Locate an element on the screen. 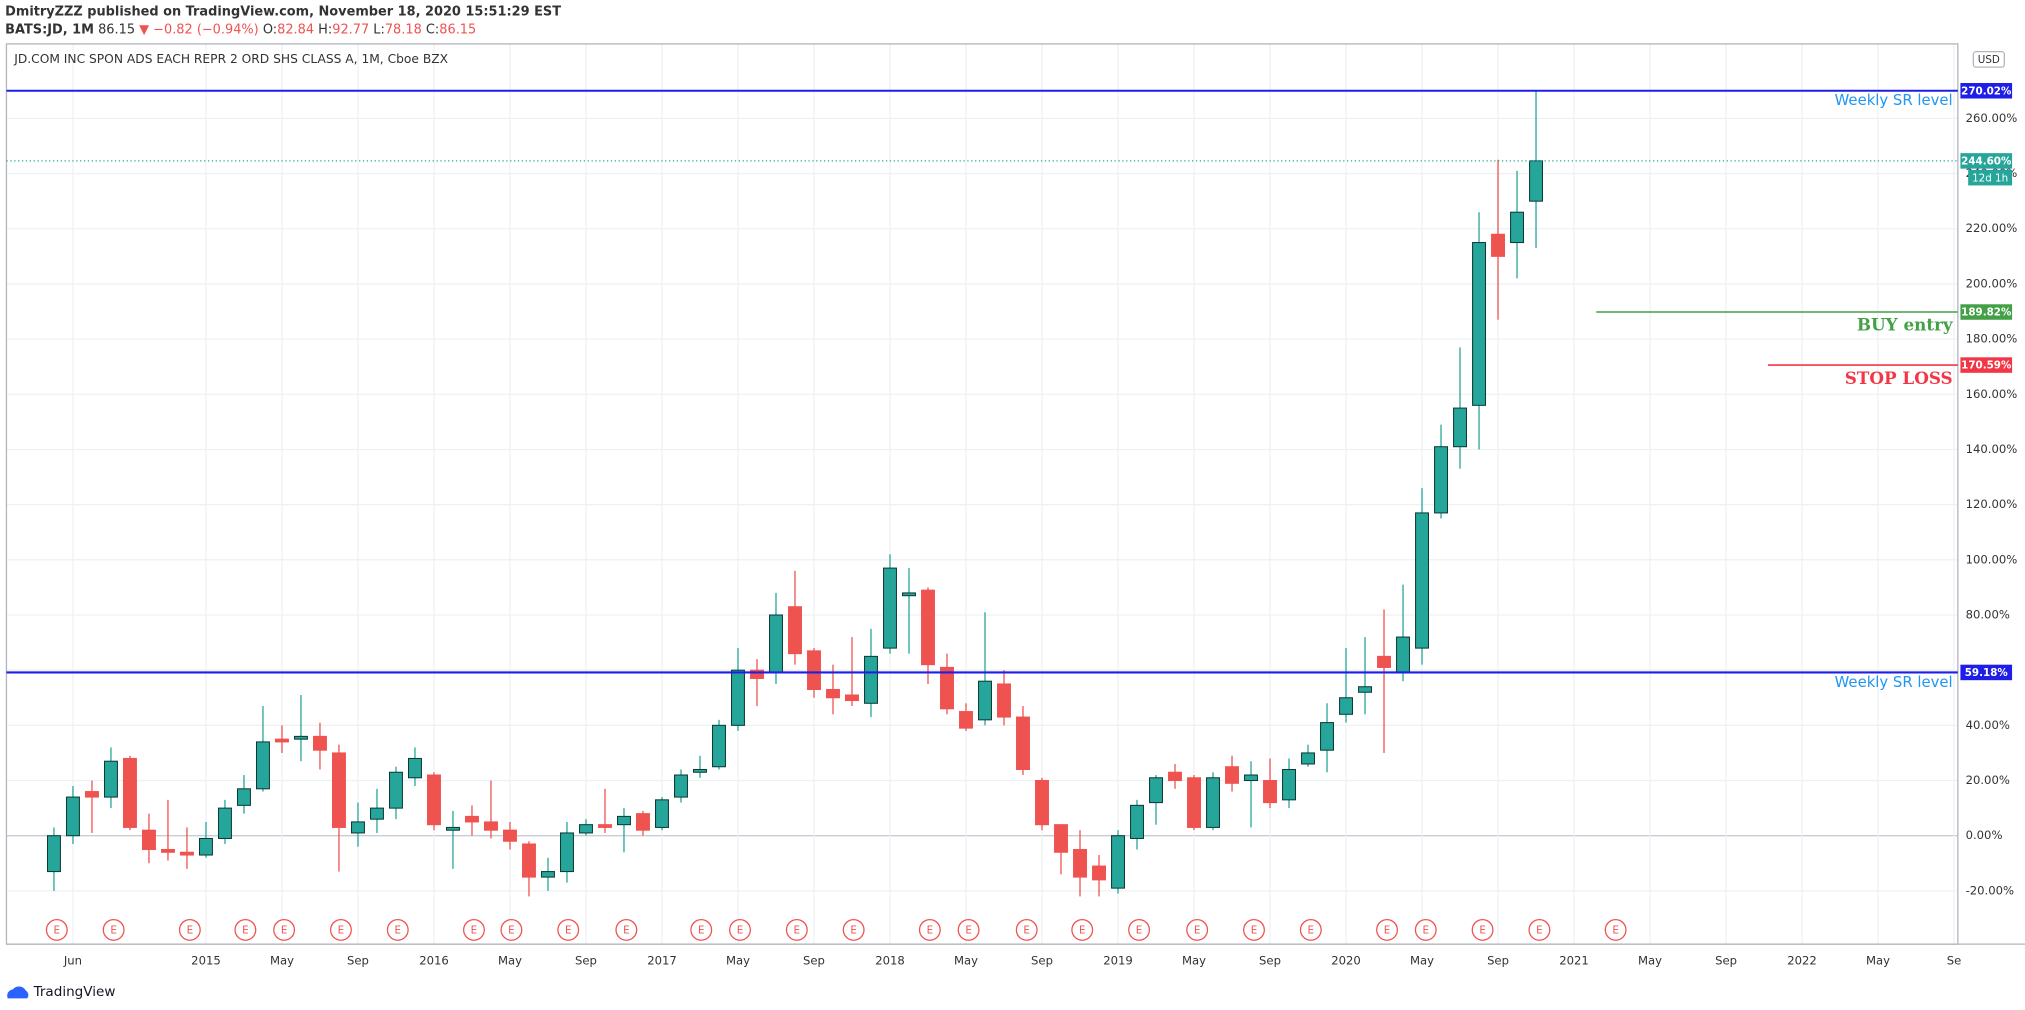 The height and width of the screenshot is (1010, 2025). change: ▼ −0.82 (−0.94%) is located at coordinates (199, 29).